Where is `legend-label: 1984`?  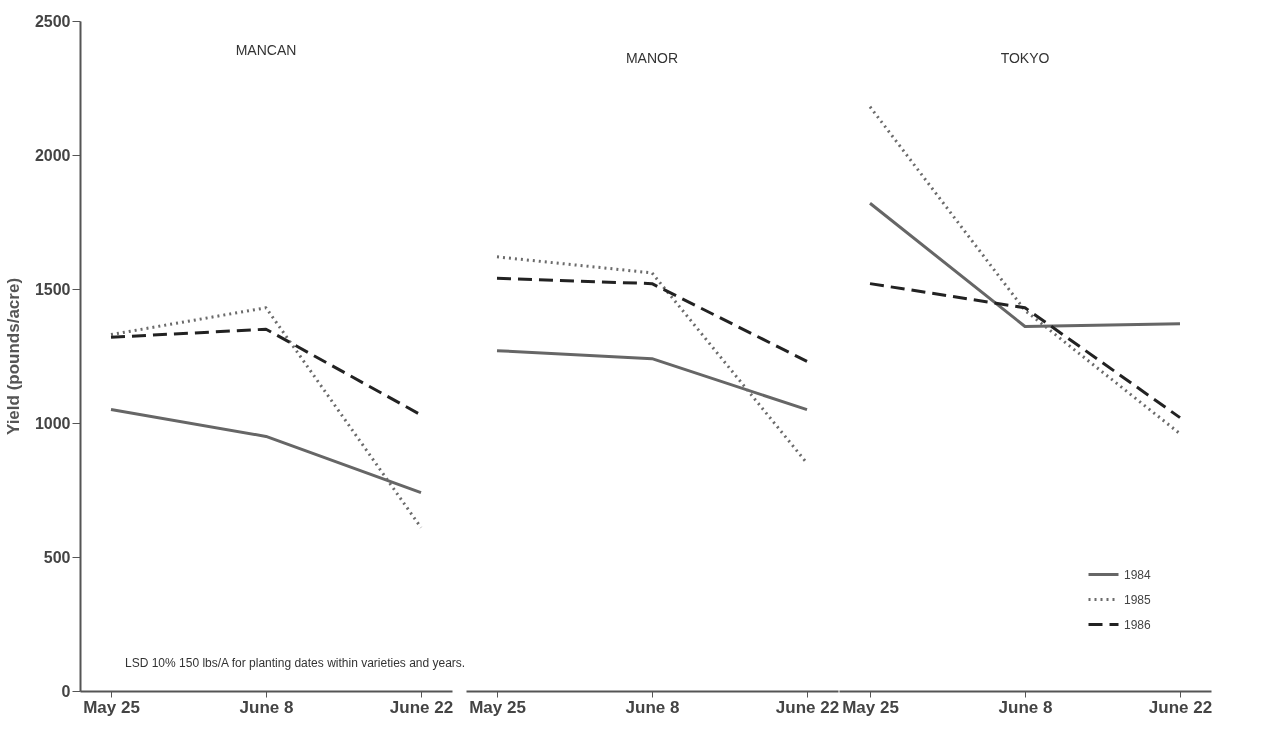 legend-label: 1984 is located at coordinates (1138, 574).